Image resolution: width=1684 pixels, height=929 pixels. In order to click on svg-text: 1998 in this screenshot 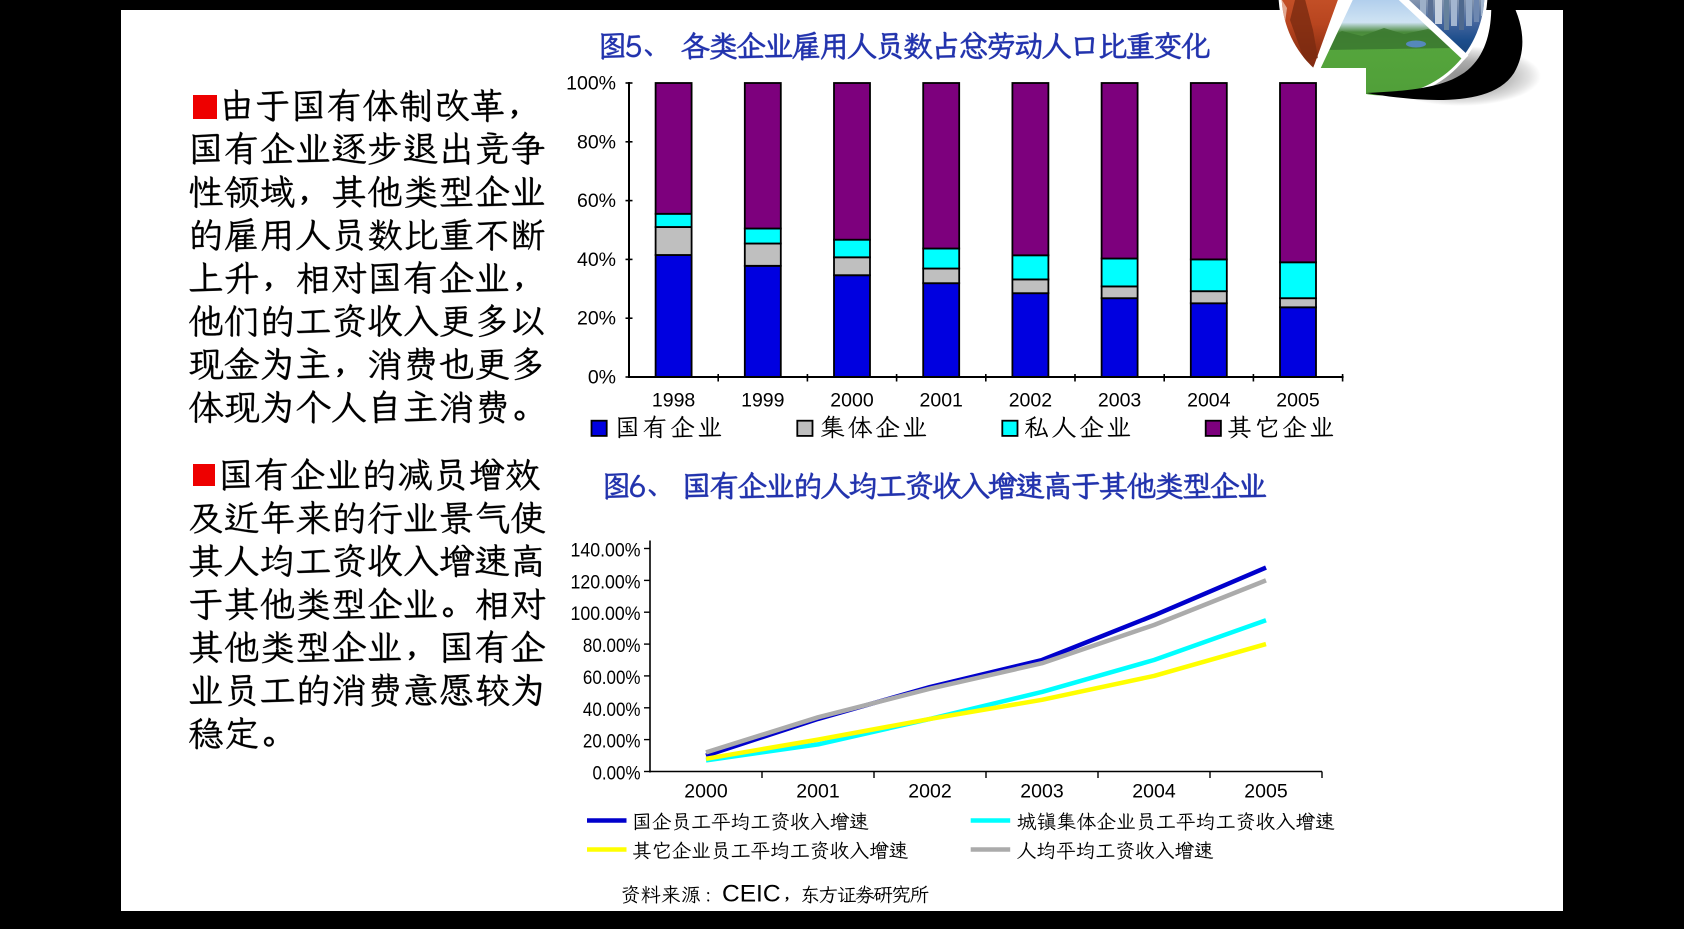, I will do `click(673, 401)`.